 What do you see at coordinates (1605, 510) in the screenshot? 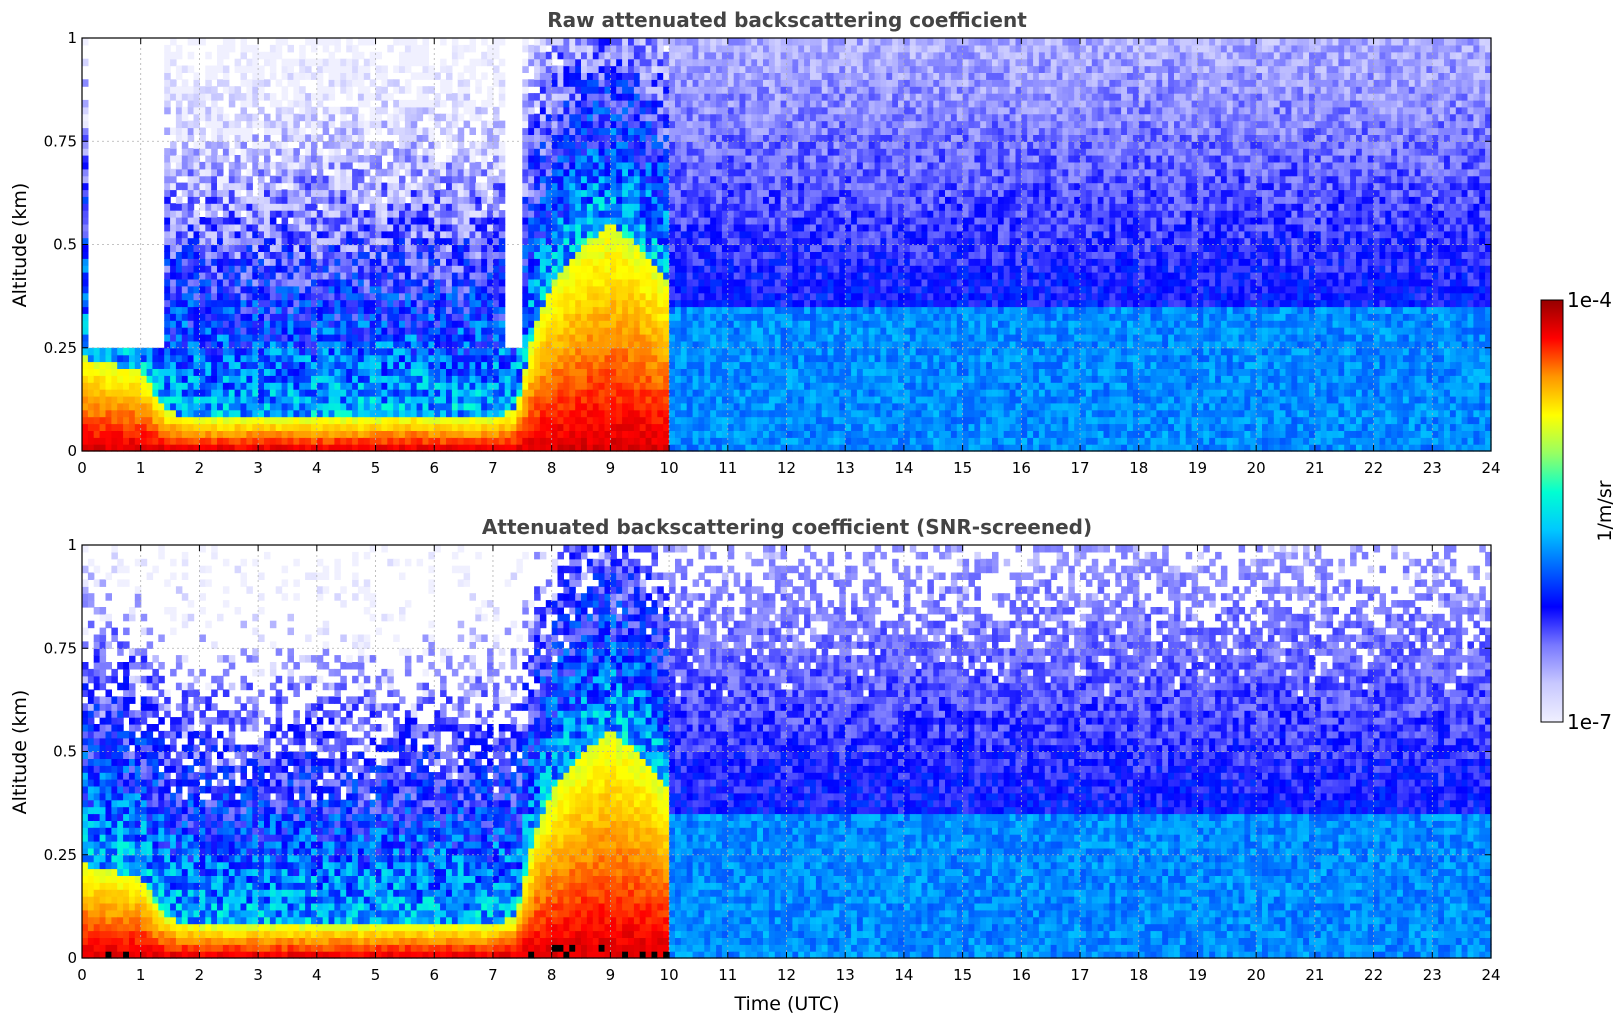
I see `colorbar-unit-label: 1/m/sr` at bounding box center [1605, 510].